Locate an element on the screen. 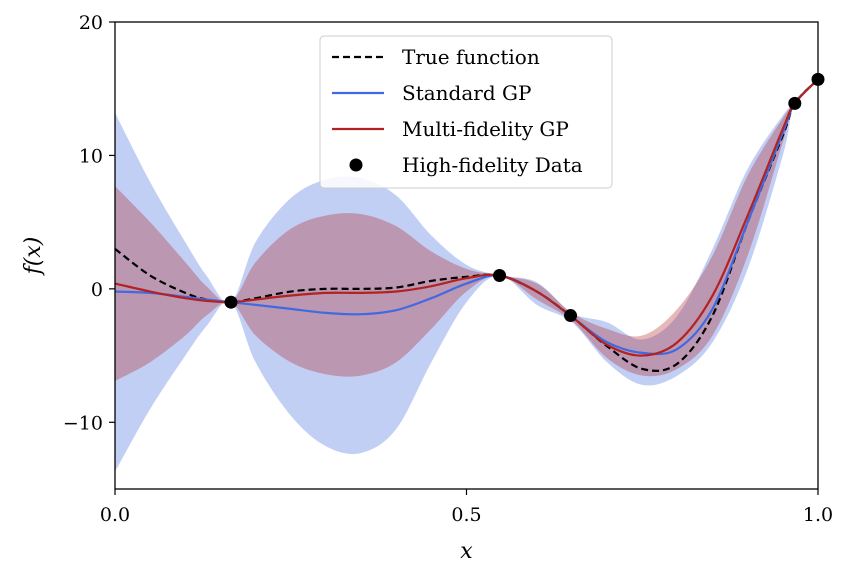 This screenshot has width=848, height=578. legend-entry-high-fidelity-data: High-fidelity Data is located at coordinates (466, 165).